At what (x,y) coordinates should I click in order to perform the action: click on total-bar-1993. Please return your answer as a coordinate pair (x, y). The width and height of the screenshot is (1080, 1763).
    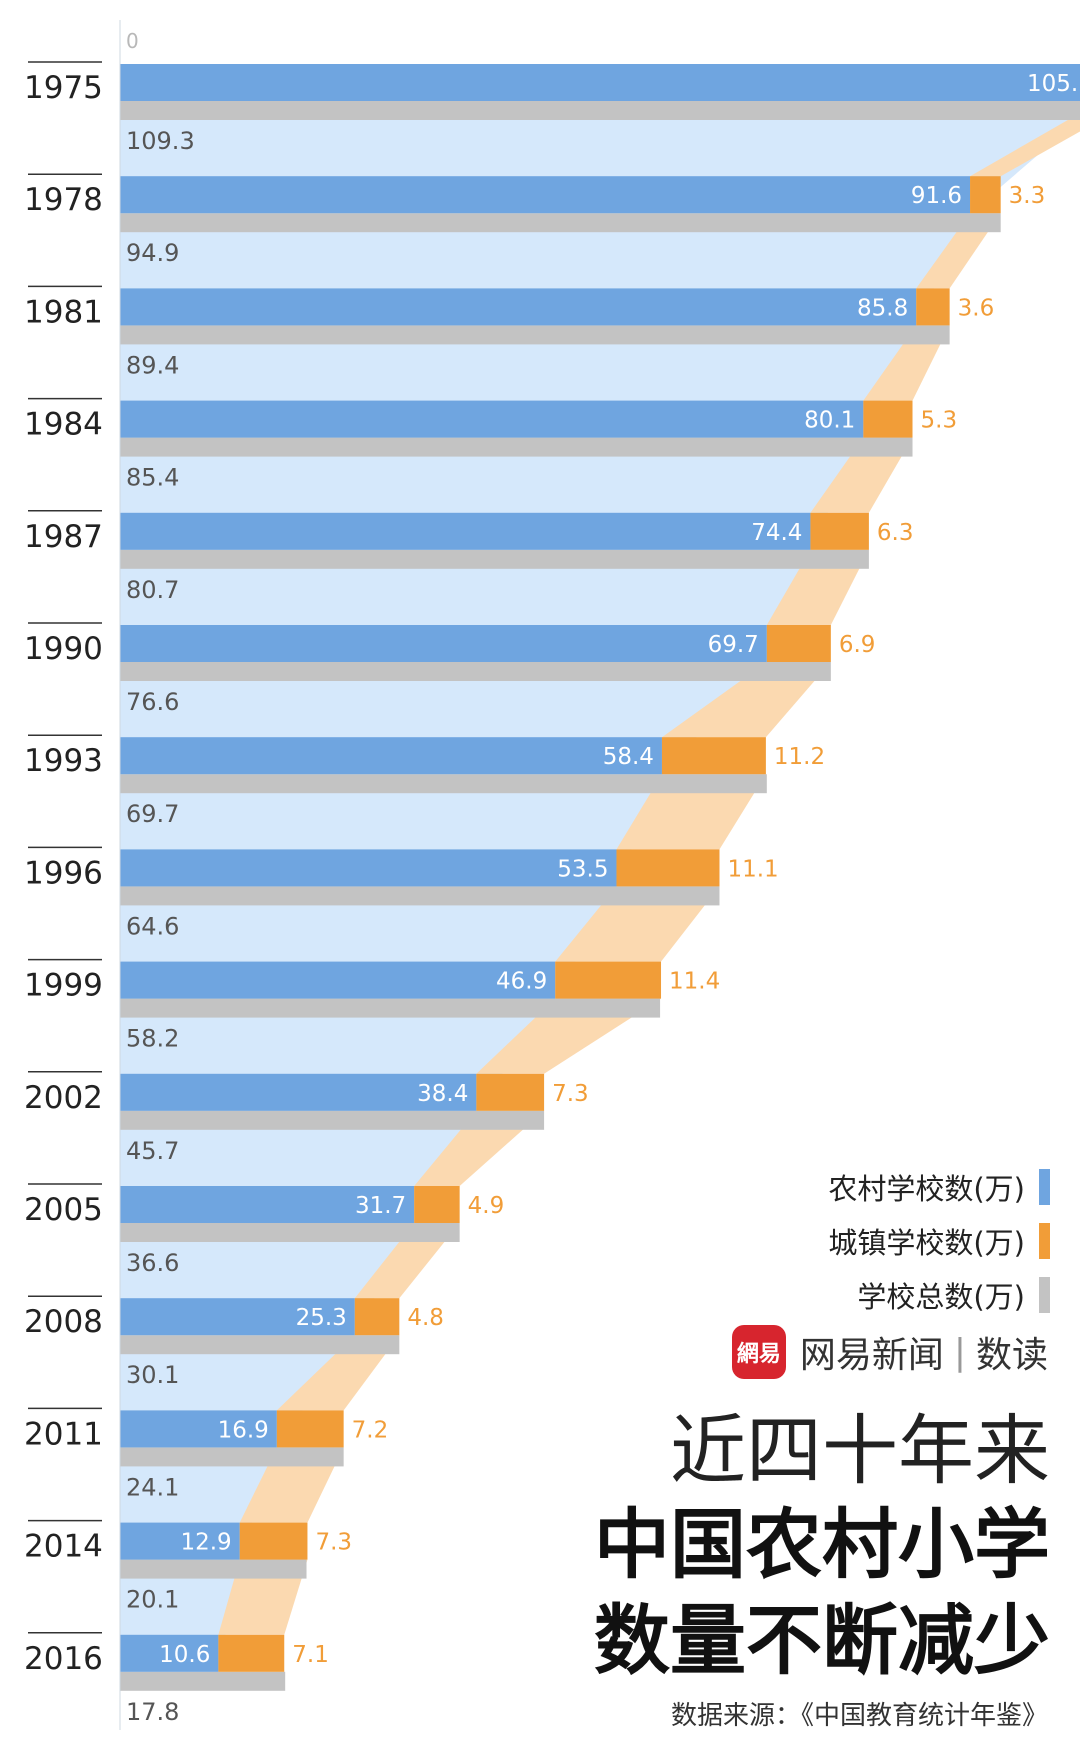
    Looking at the image, I should click on (443, 784).